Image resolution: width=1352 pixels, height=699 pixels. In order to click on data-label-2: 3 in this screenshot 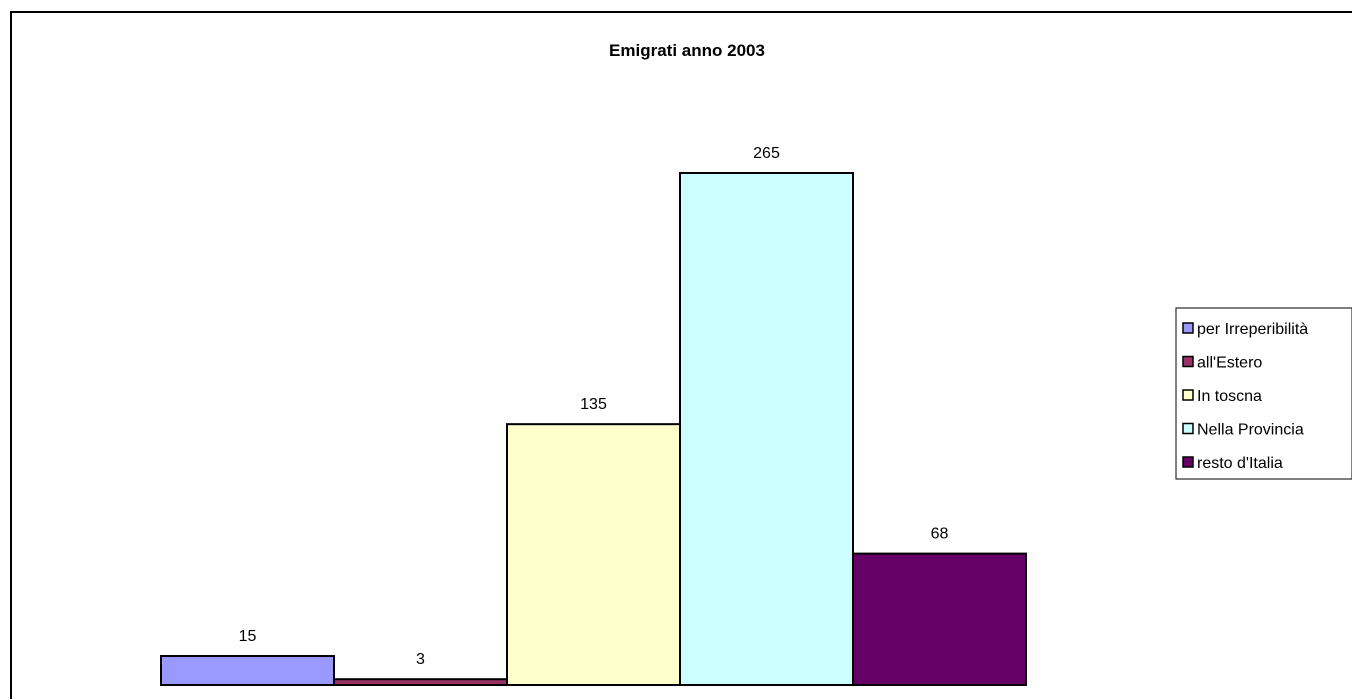, I will do `click(420, 659)`.